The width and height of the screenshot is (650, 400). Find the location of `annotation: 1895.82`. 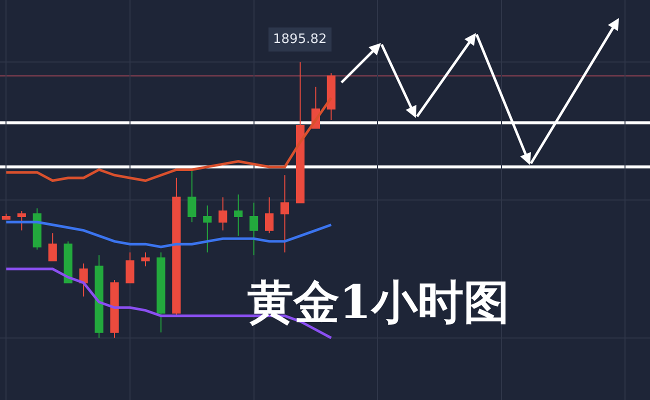

annotation: 1895.82 is located at coordinates (300, 39).